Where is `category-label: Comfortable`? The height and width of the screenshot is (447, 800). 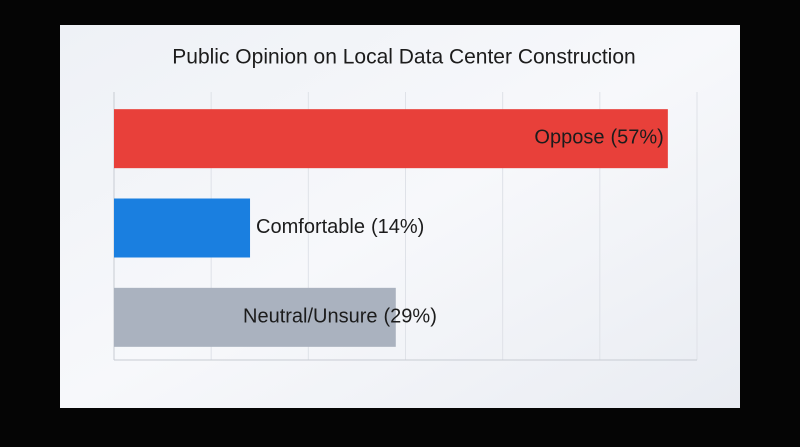
category-label: Comfortable is located at coordinates (310, 227).